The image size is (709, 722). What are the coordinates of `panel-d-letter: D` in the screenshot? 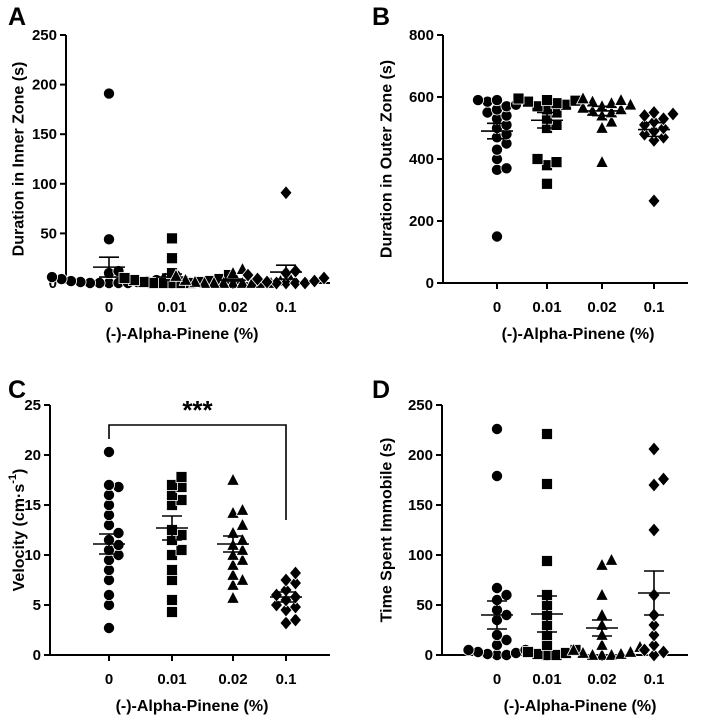 It's located at (381, 390).